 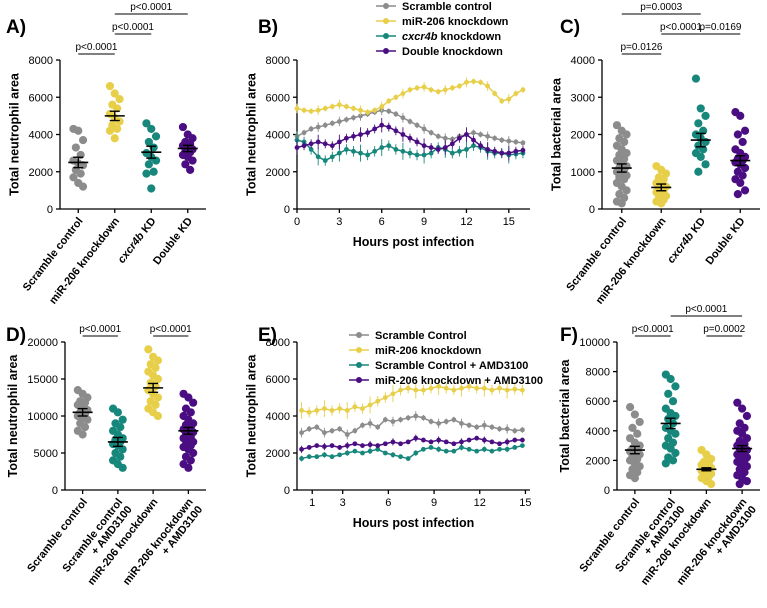 What do you see at coordinates (712, 541) in the screenshot?
I see `category-label-line: miR-206 knockdown` at bounding box center [712, 541].